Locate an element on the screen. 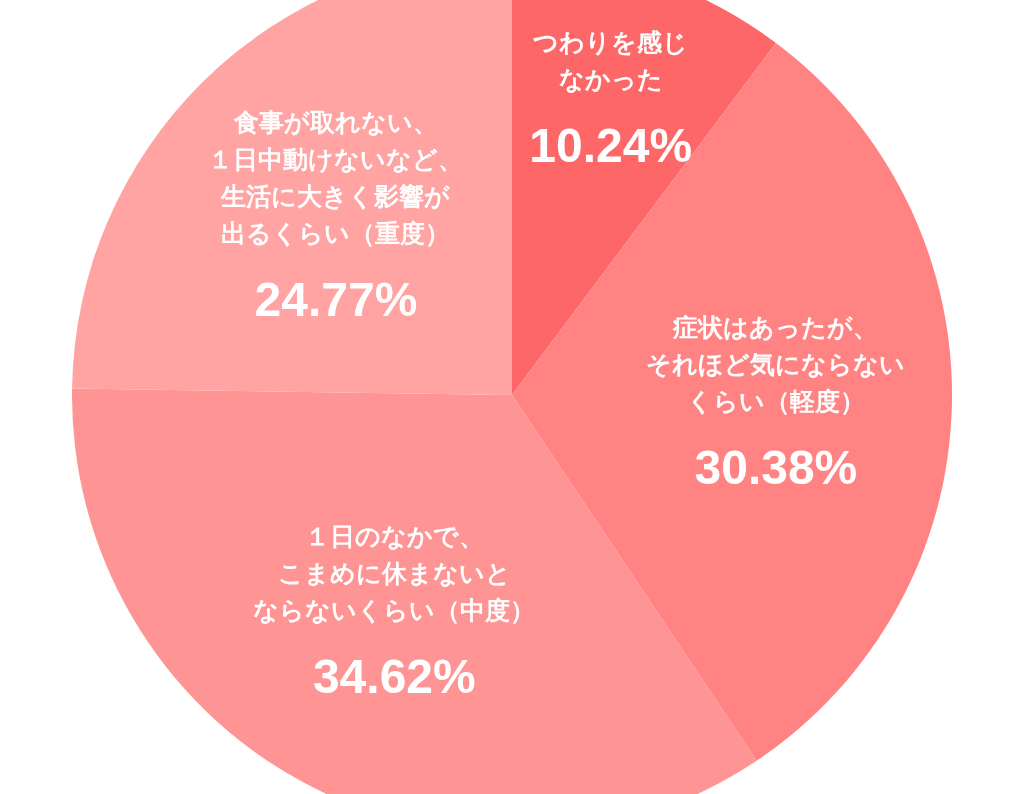 Image resolution: width=1024 pixels, height=794 pixels. data-label: 24.77% is located at coordinates (336, 300).